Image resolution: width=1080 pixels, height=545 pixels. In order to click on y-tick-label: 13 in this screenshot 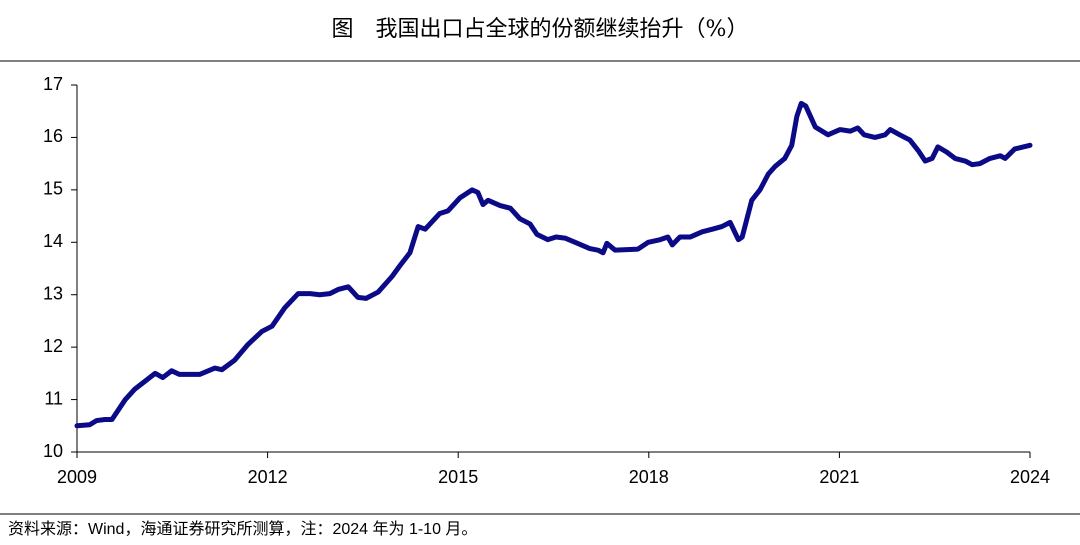, I will do `click(53, 293)`.